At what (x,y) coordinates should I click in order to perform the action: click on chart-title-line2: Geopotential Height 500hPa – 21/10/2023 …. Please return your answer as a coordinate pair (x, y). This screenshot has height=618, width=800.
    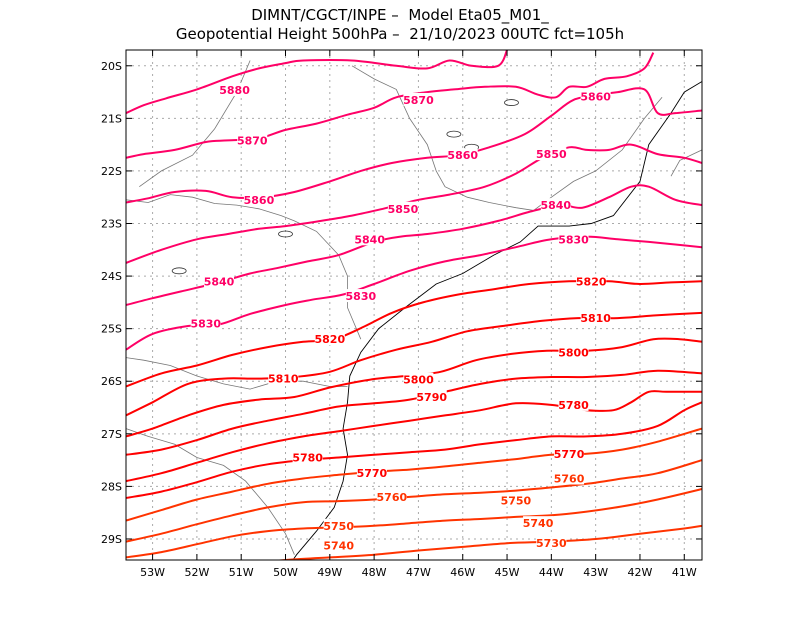
    Looking at the image, I should click on (400, 34).